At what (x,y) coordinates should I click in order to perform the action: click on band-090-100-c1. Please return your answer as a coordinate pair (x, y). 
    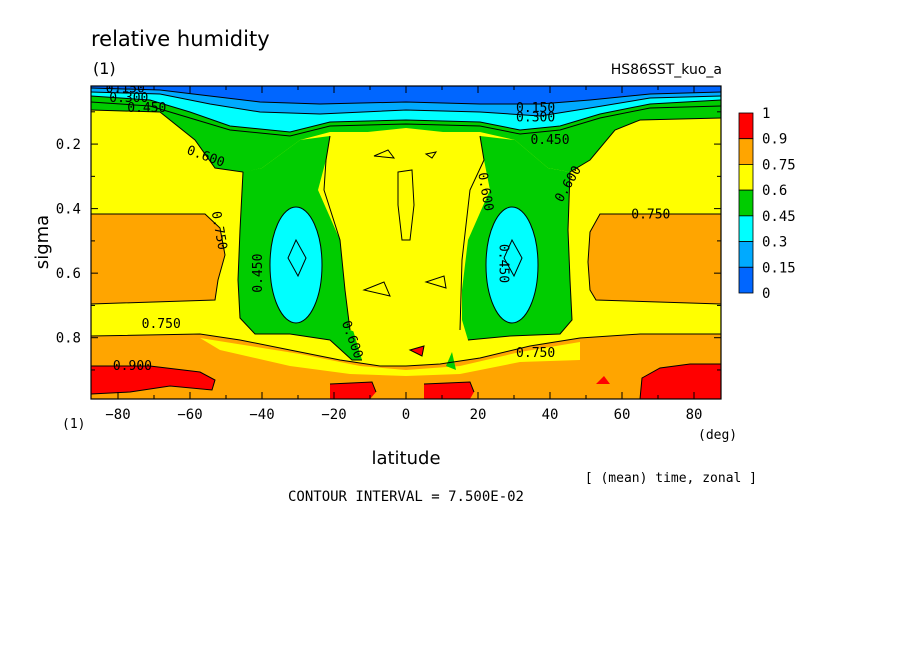
    Looking at the image, I should click on (353, 390).